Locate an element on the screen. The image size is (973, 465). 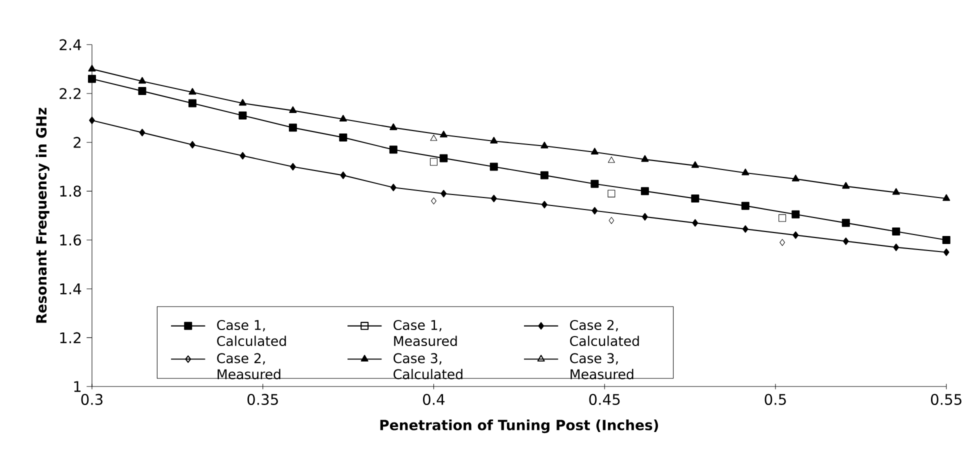
legend-label: Case 3, Calculated is located at coordinates (428, 366).